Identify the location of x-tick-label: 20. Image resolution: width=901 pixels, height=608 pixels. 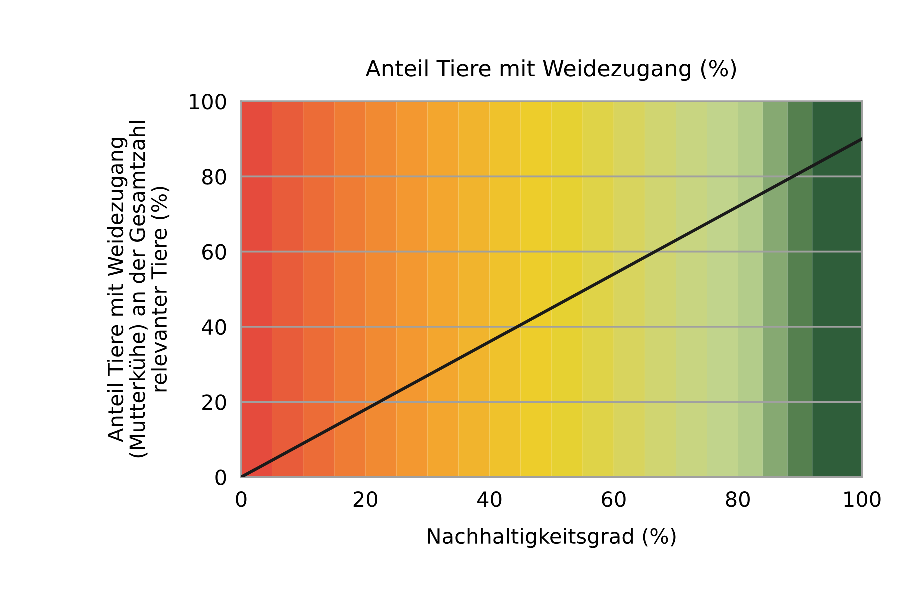
(366, 500).